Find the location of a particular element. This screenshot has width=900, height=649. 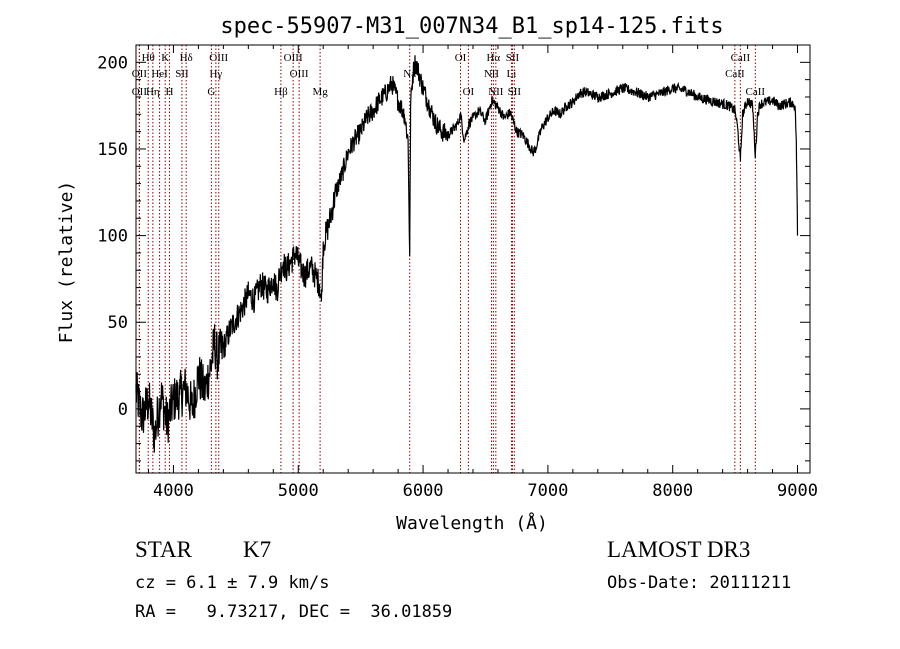

coordinates-text: RA = 9.73217, DEC = 36.01859 is located at coordinates (294, 612).